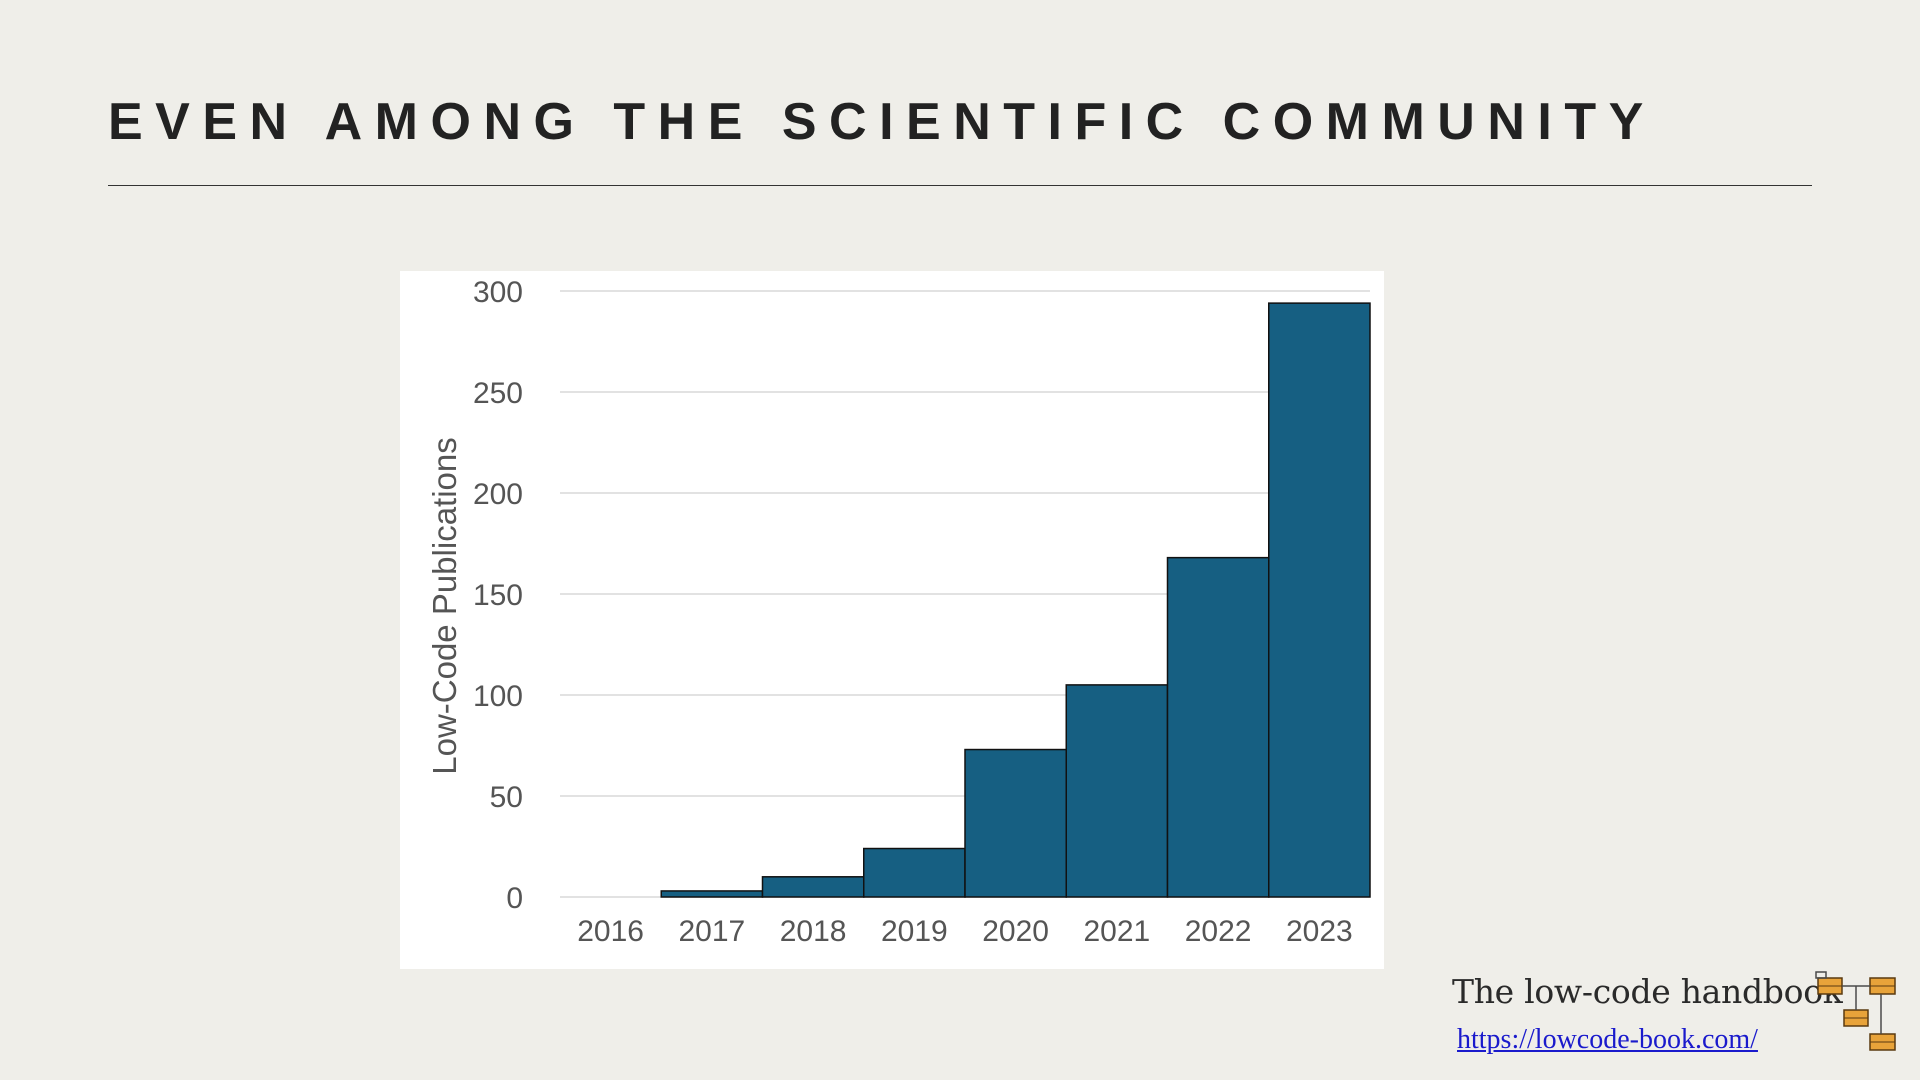  What do you see at coordinates (514, 898) in the screenshot?
I see `y-tick-label: 0` at bounding box center [514, 898].